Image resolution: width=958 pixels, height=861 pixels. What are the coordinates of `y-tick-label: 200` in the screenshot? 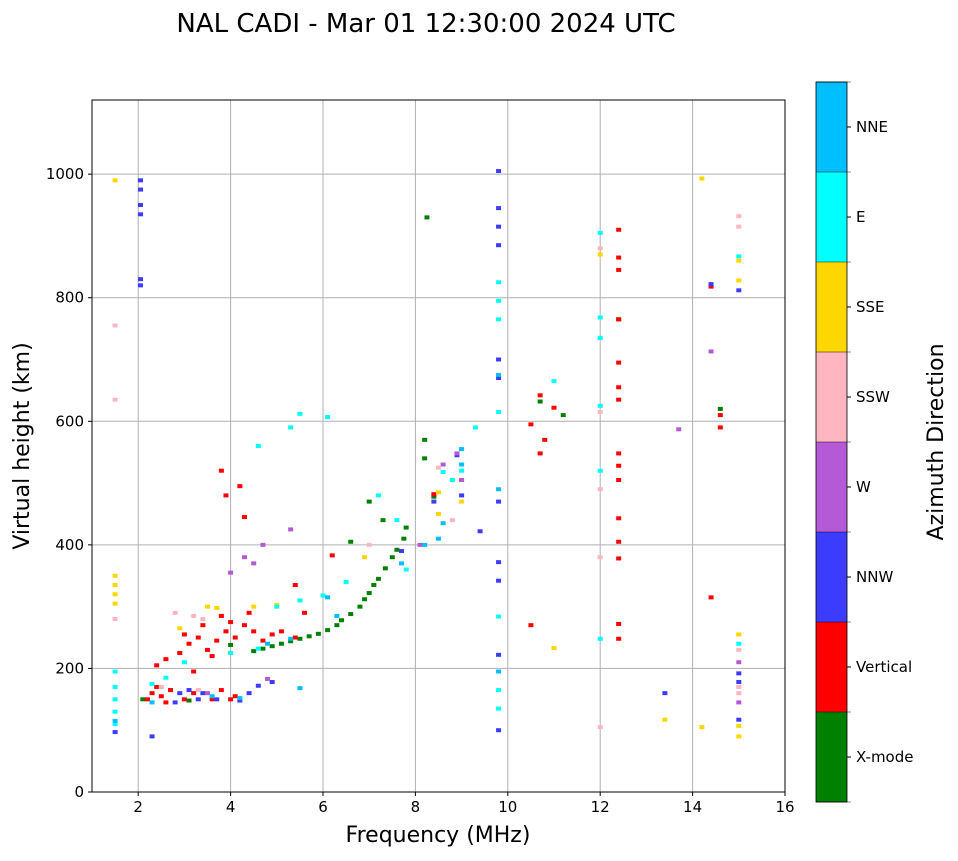 It's located at (69, 668).